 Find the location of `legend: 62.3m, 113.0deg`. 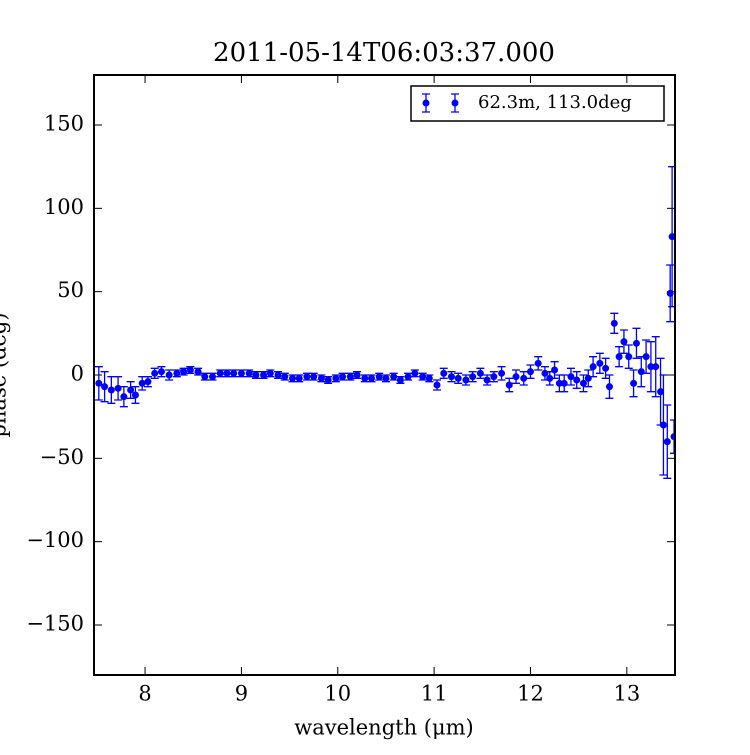

legend: 62.3m, 113.0deg is located at coordinates (537, 103).